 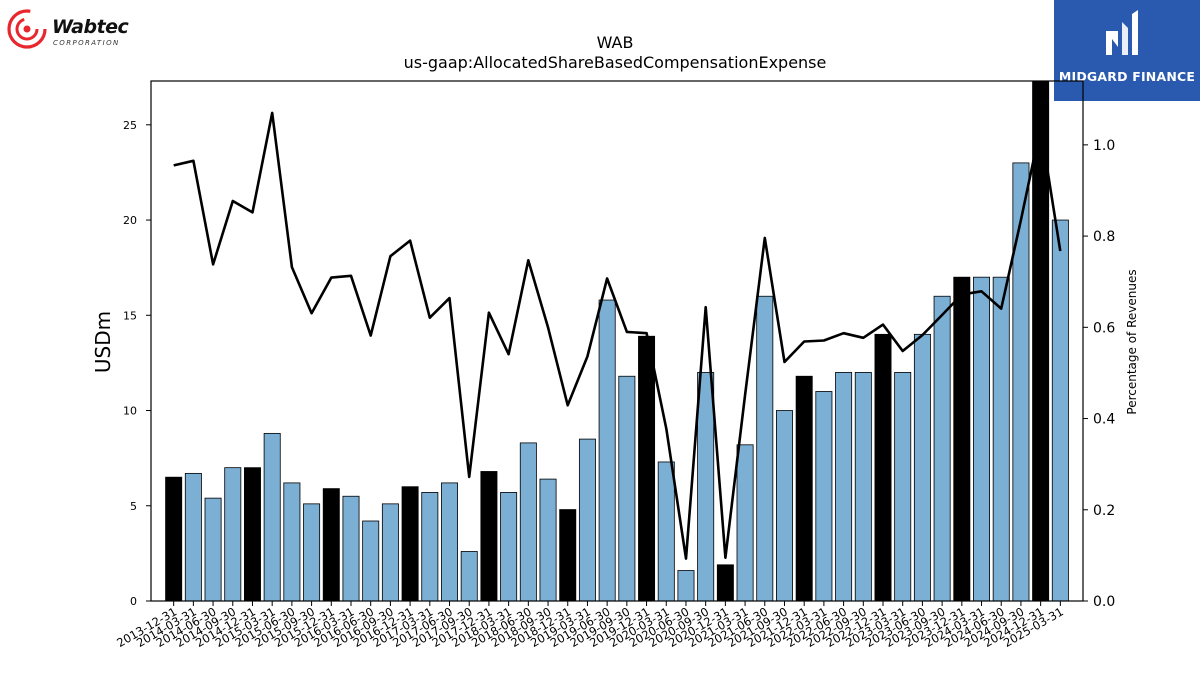 What do you see at coordinates (103, 342) in the screenshot?
I see `y-axis-label: USDm` at bounding box center [103, 342].